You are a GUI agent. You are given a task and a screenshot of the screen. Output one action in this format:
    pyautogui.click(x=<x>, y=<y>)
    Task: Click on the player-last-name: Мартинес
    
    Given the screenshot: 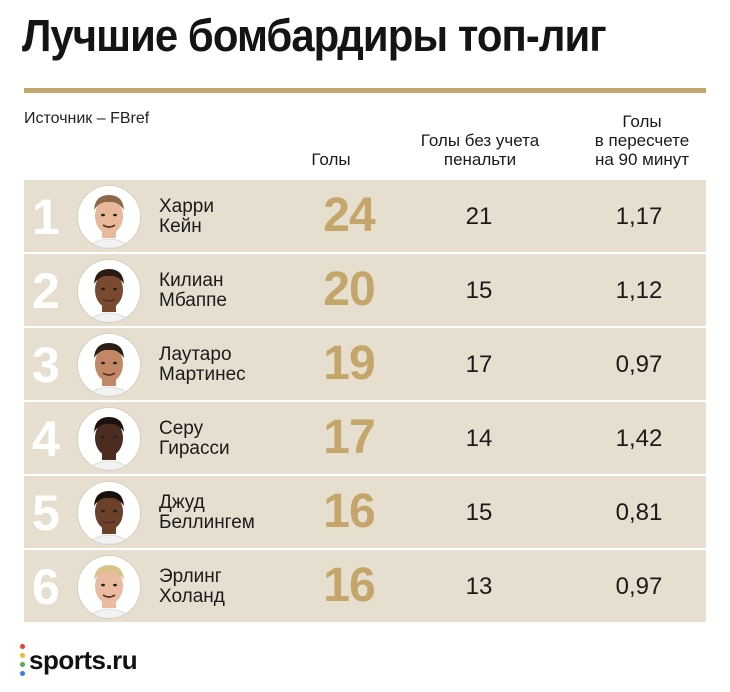 What is the action you would take?
    pyautogui.click(x=202, y=374)
    